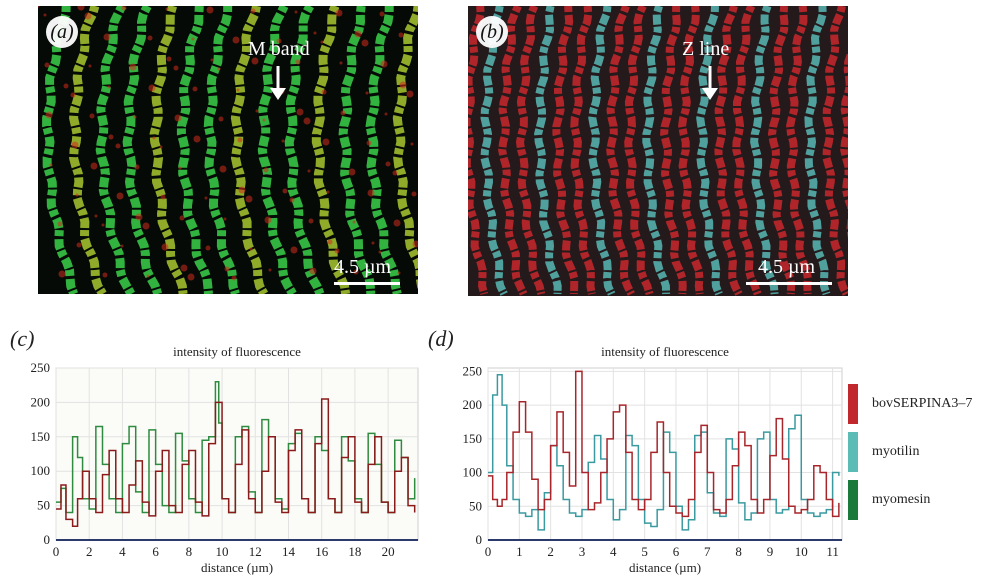  I want to click on panel-label-c: (c), so click(22, 338).